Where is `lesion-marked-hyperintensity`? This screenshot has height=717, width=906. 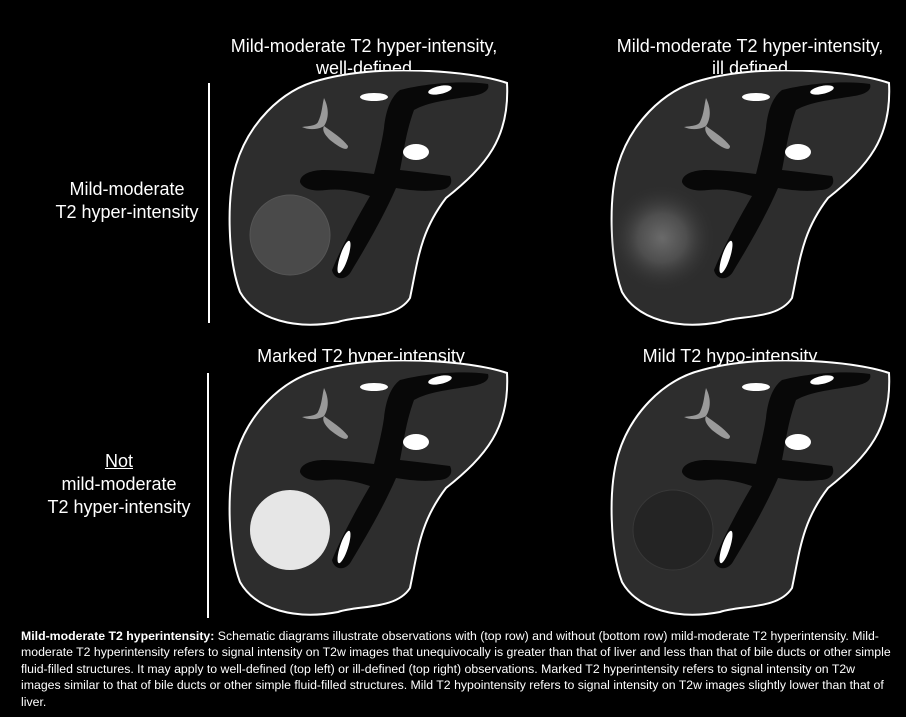 lesion-marked-hyperintensity is located at coordinates (290, 530).